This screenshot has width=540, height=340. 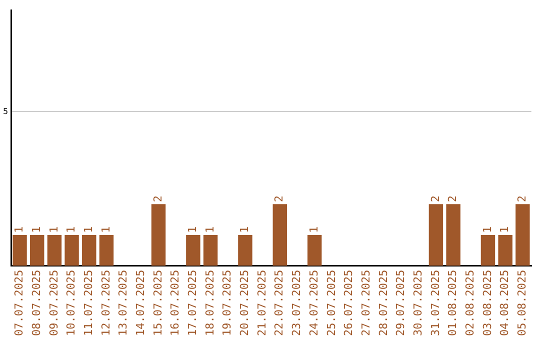 I want to click on x-tick-label: 30.07.2025, so click(x=417, y=303).